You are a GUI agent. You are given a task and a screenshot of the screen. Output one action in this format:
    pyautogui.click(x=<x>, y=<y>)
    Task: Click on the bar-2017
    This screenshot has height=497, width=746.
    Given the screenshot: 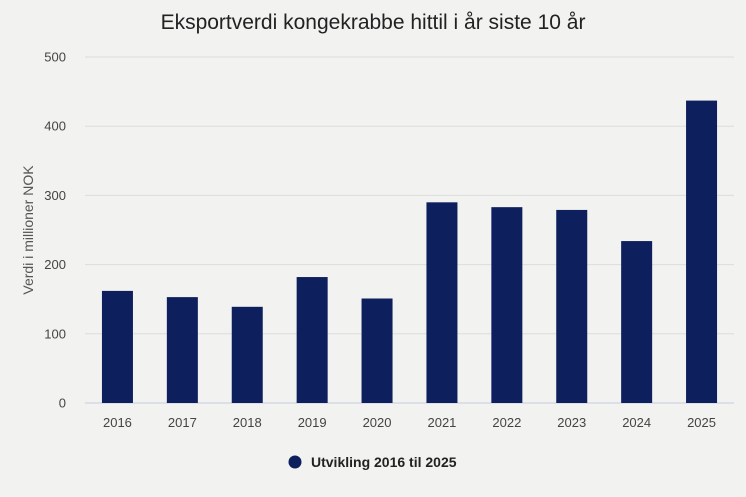 What is the action you would take?
    pyautogui.click(x=182, y=350)
    